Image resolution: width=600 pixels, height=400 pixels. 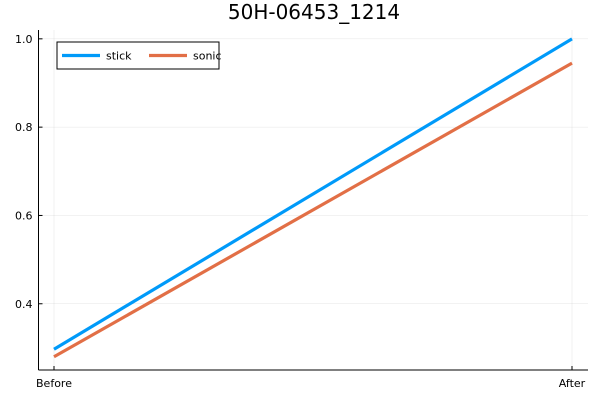 What do you see at coordinates (24, 304) in the screenshot?
I see `y-tick-label: 0.4` at bounding box center [24, 304].